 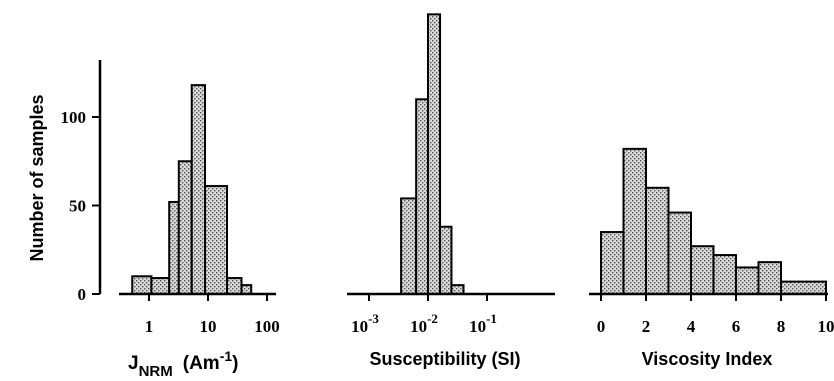 What do you see at coordinates (267, 326) in the screenshot?
I see `x-tick-label: 100` at bounding box center [267, 326].